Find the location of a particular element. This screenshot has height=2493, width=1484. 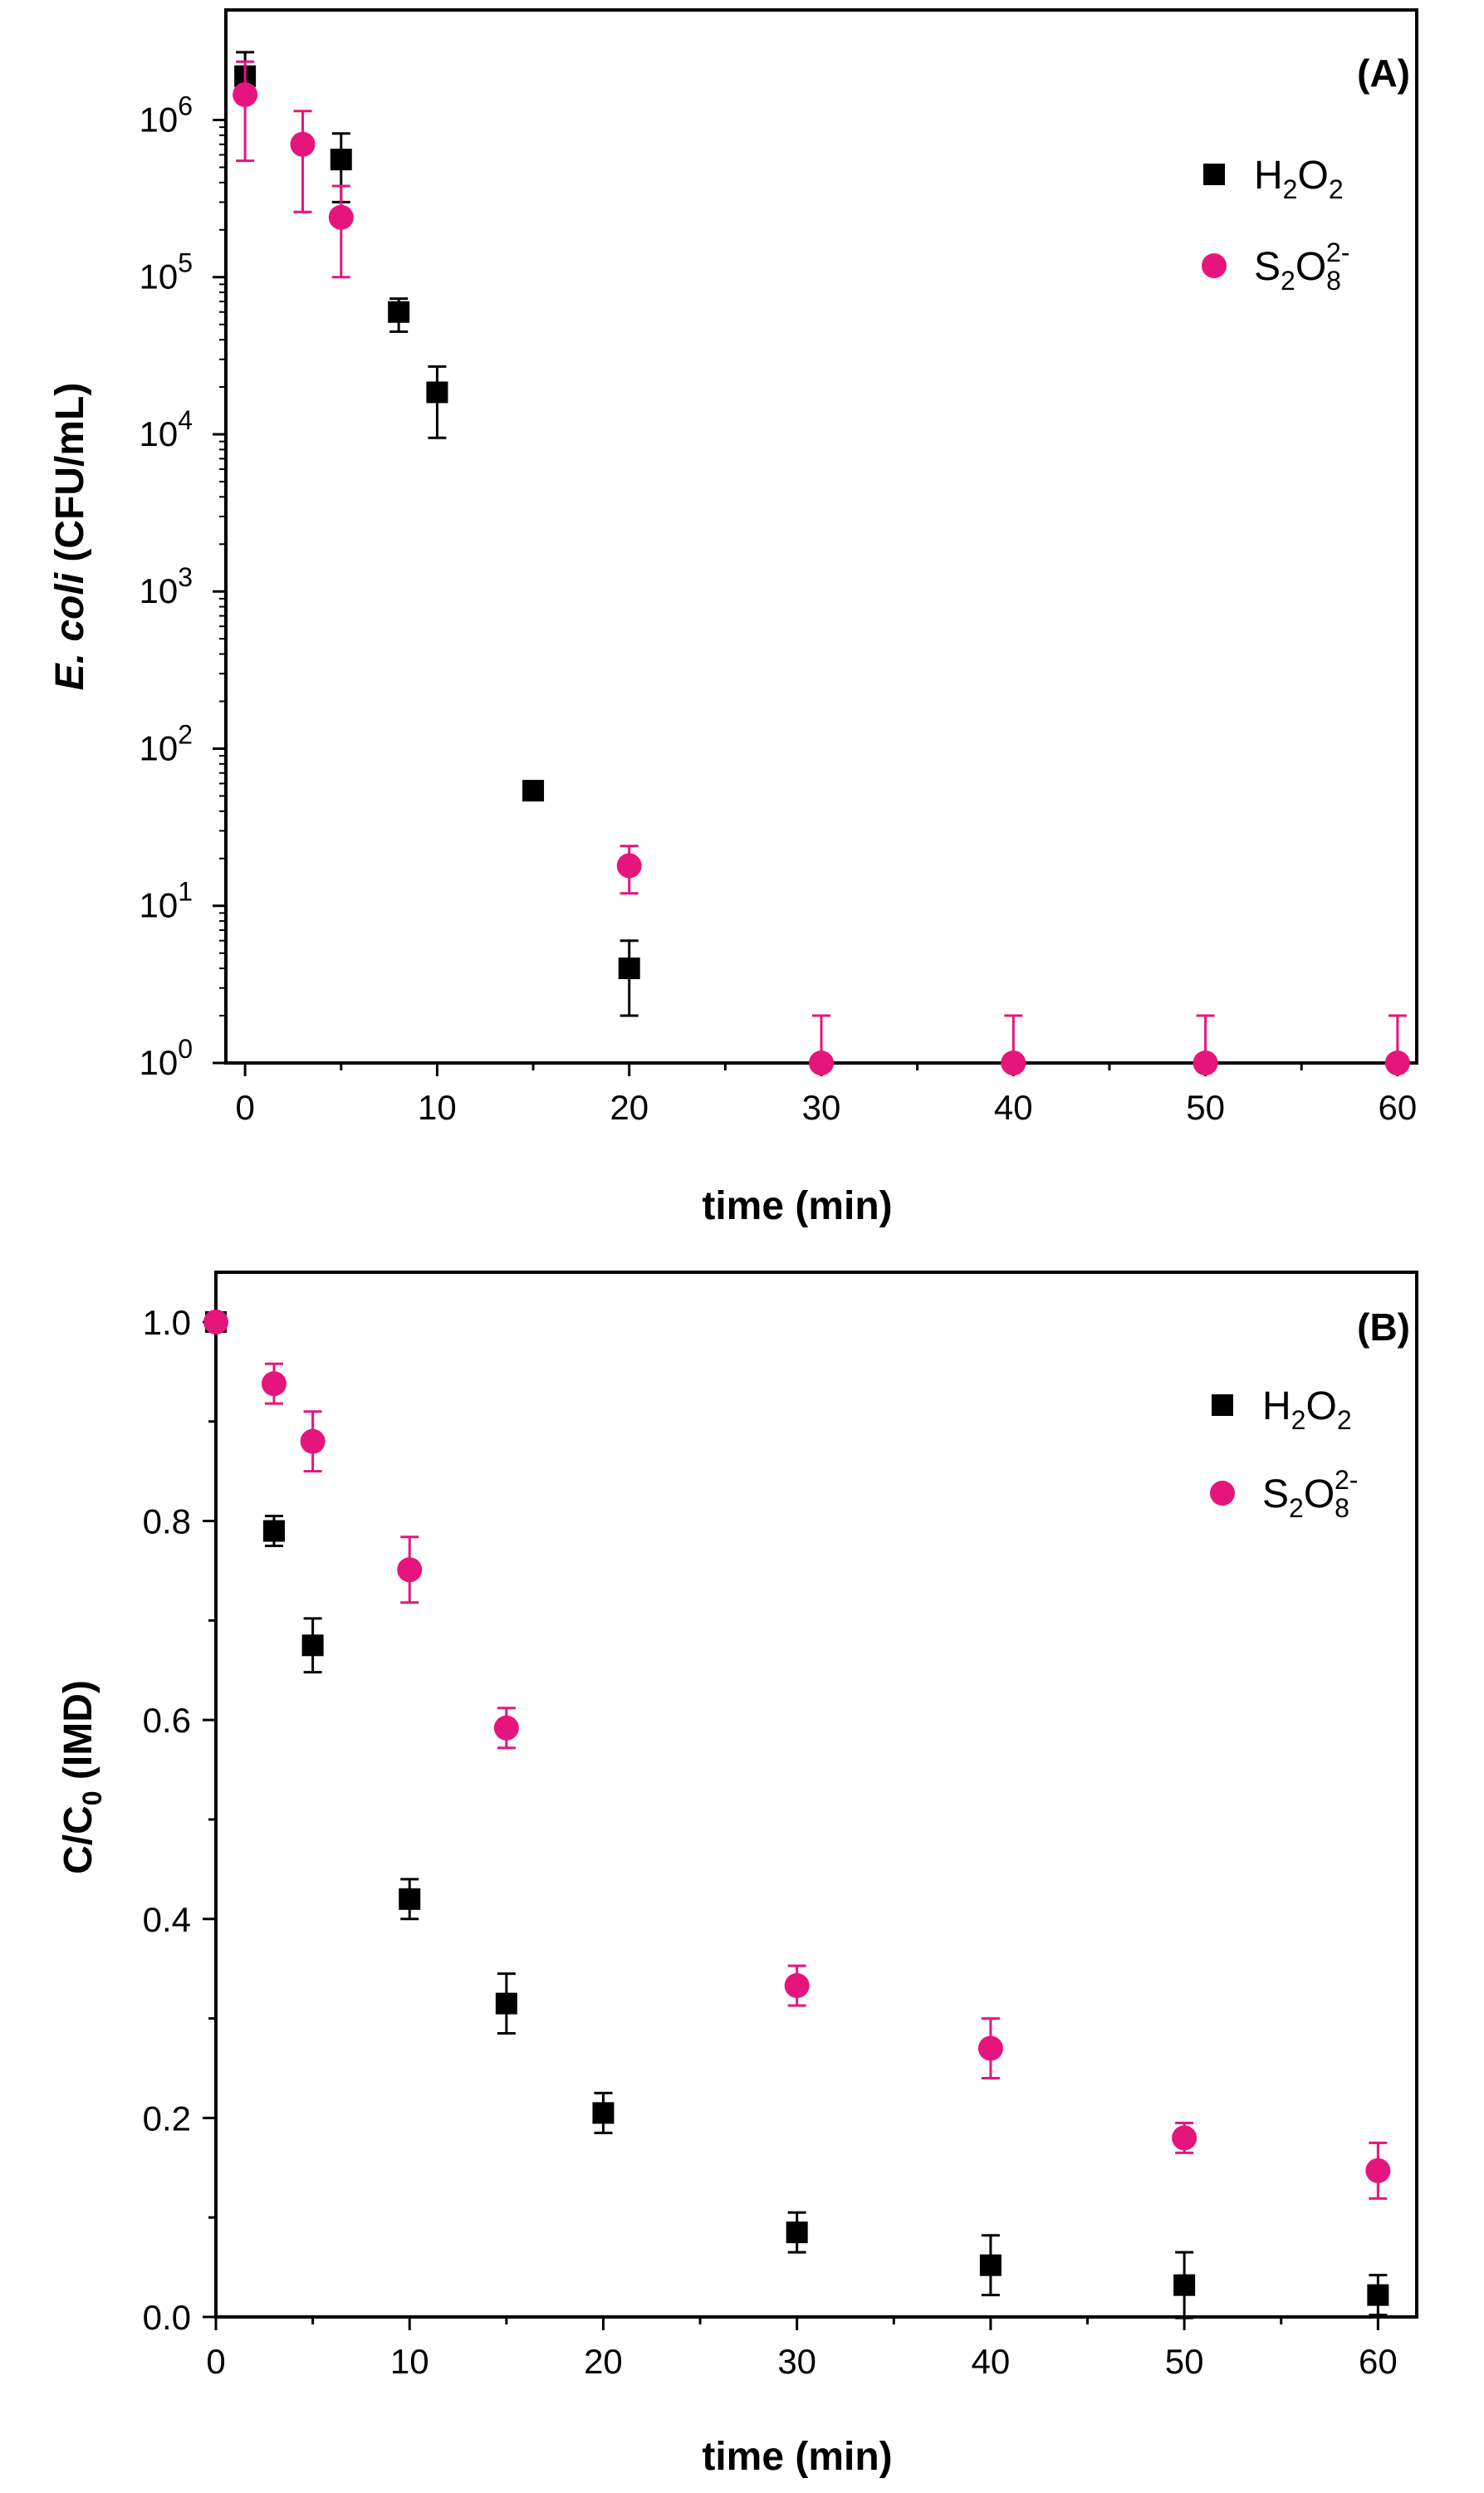

y-tick-label: 10⁰ is located at coordinates (166, 1058).